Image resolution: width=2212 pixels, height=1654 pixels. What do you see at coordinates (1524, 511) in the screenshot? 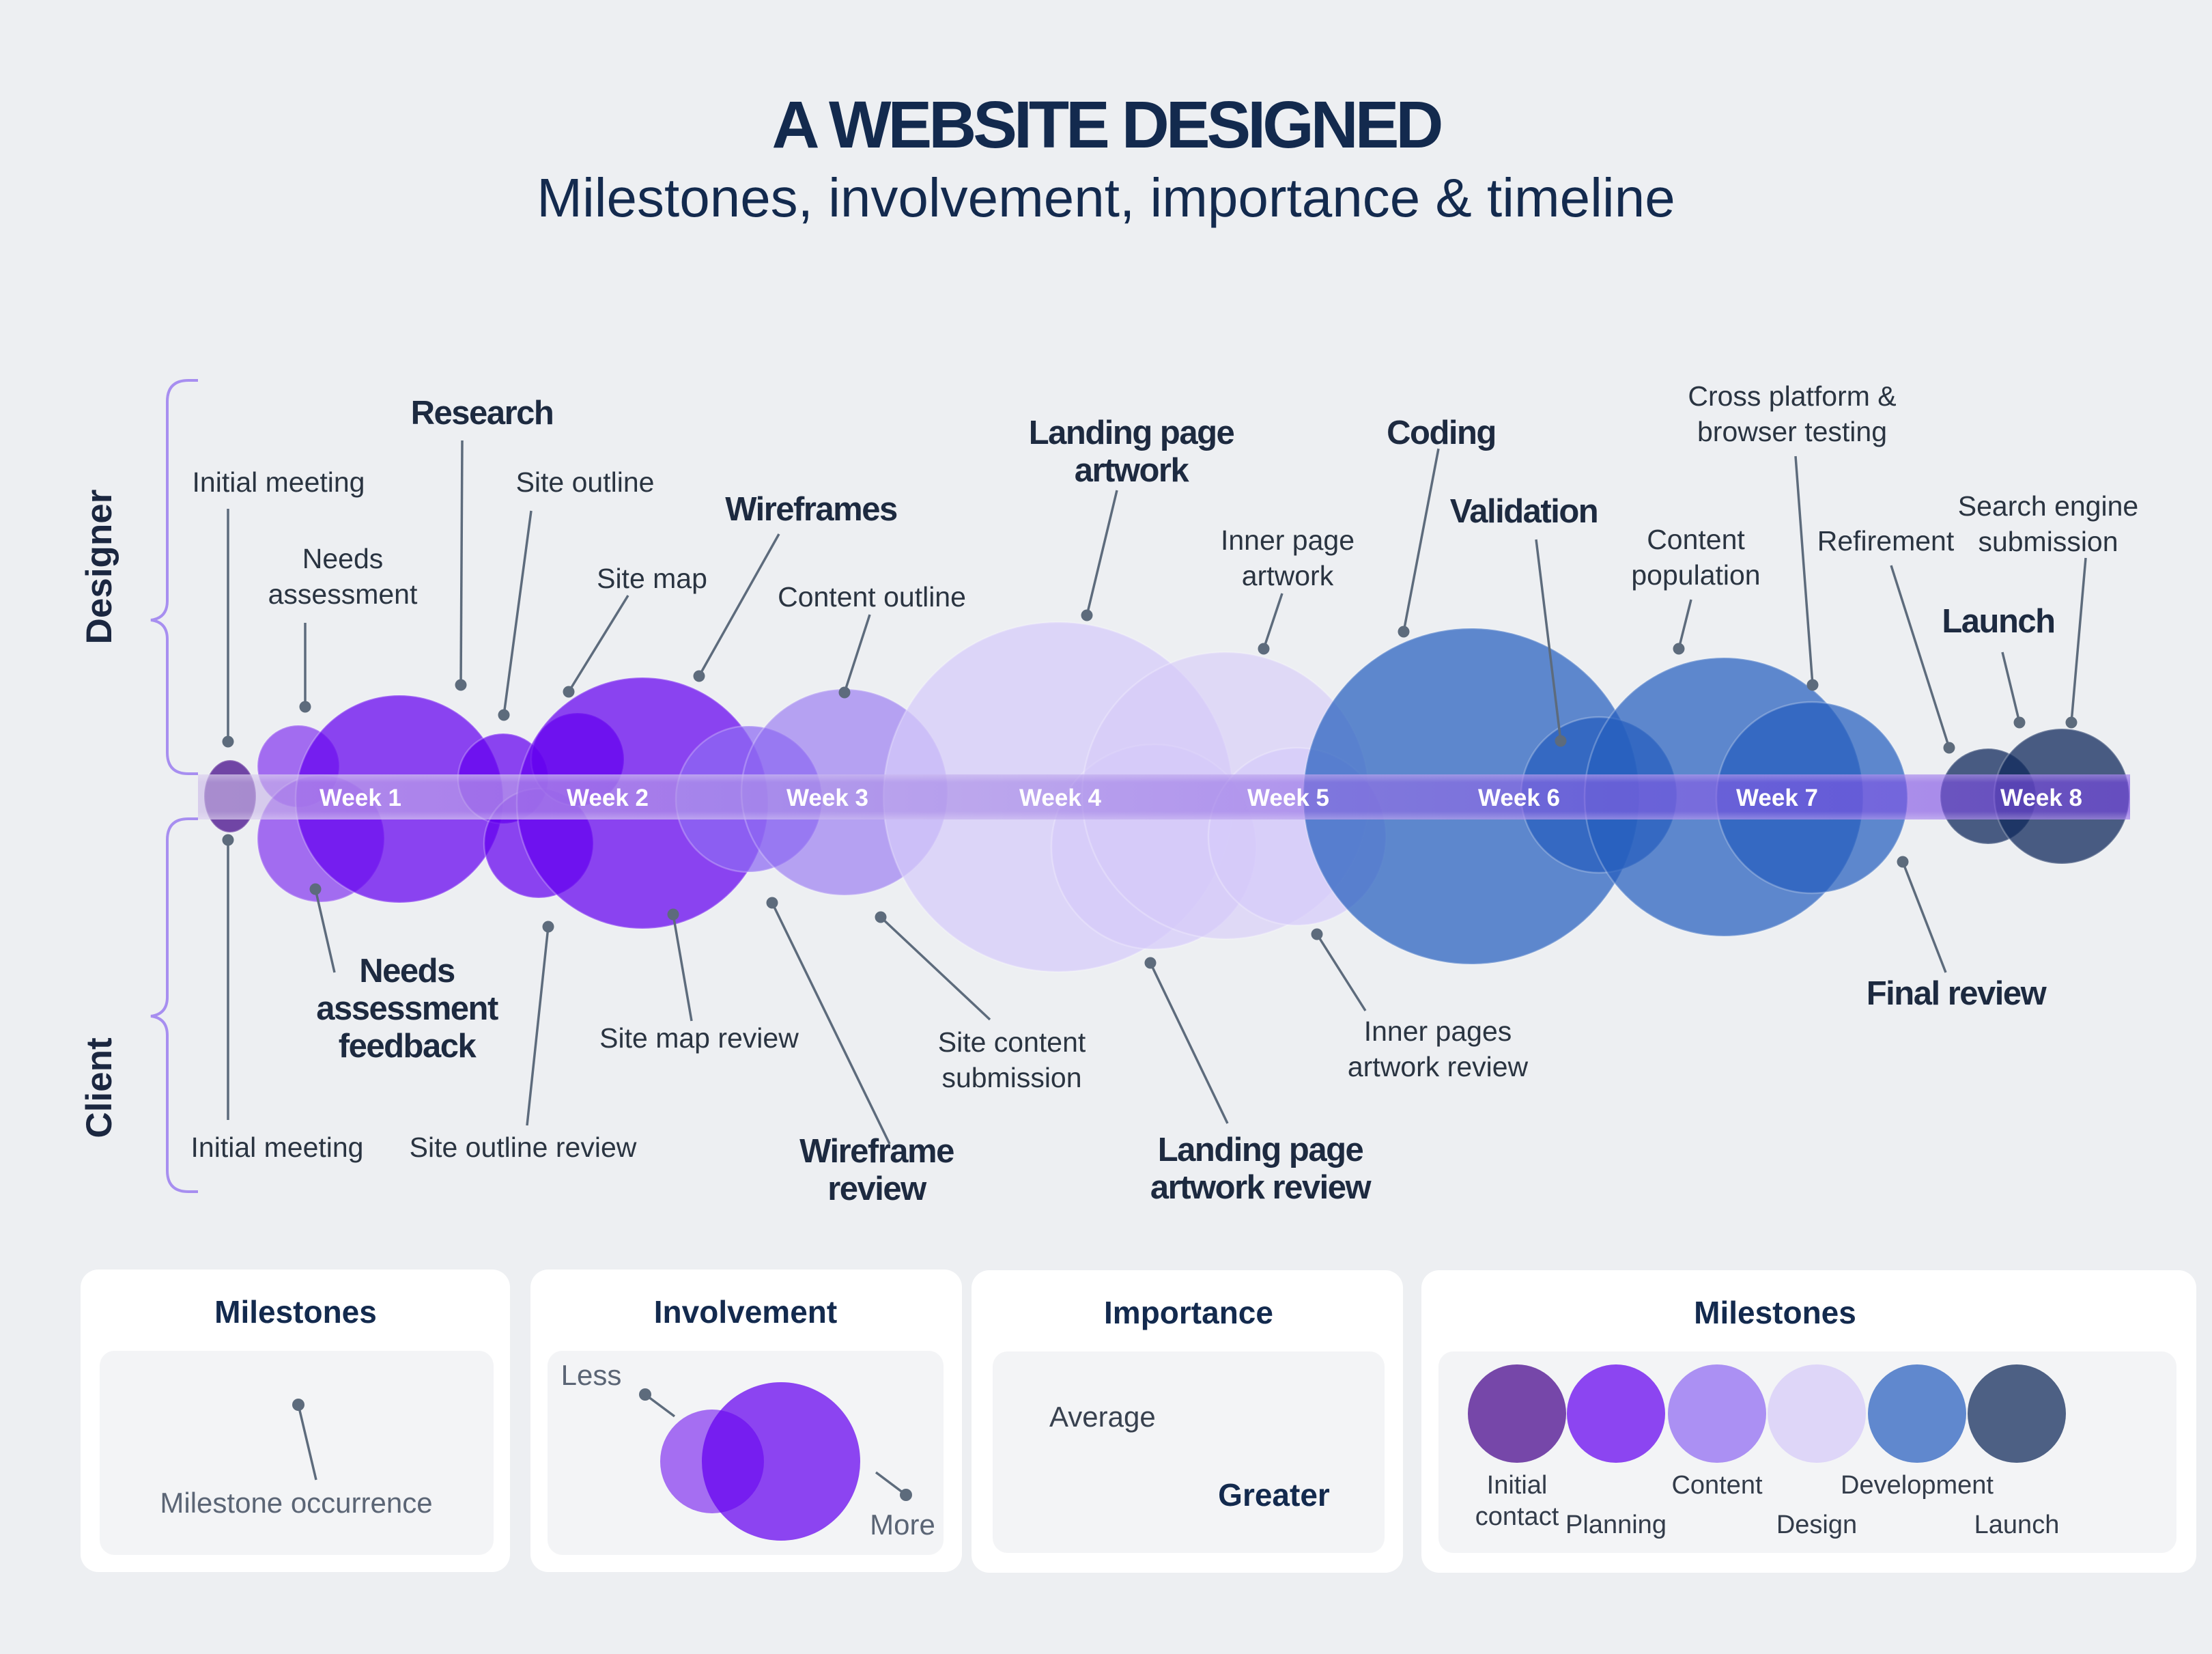
I see `svg-text: Validation` at bounding box center [1524, 511].